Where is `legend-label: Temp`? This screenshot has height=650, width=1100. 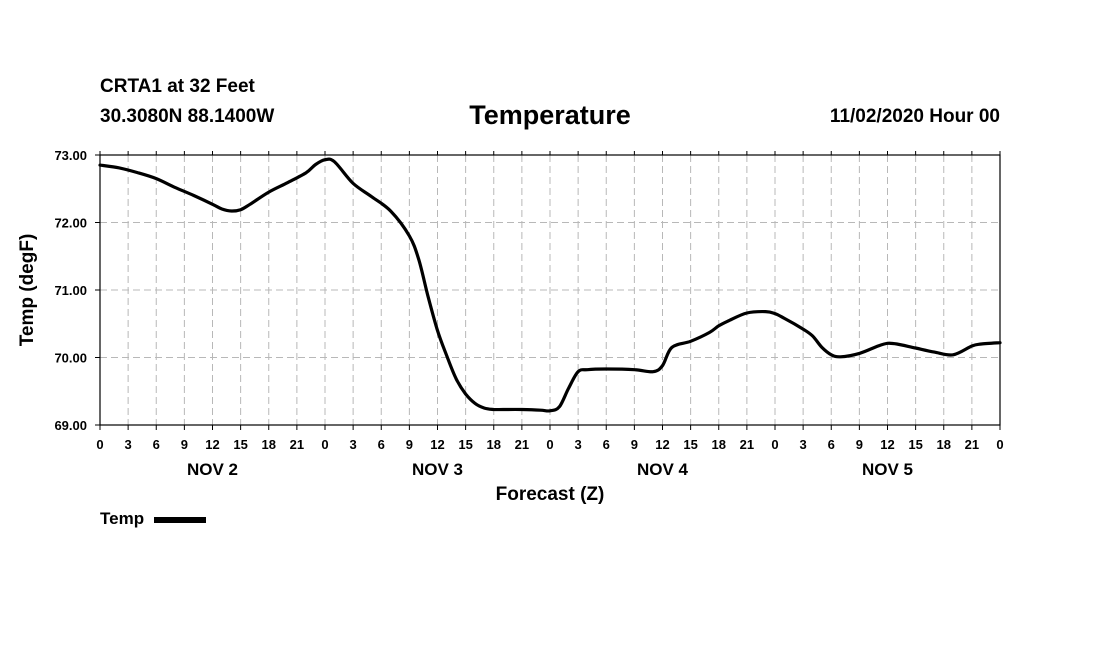 legend-label: Temp is located at coordinates (122, 518).